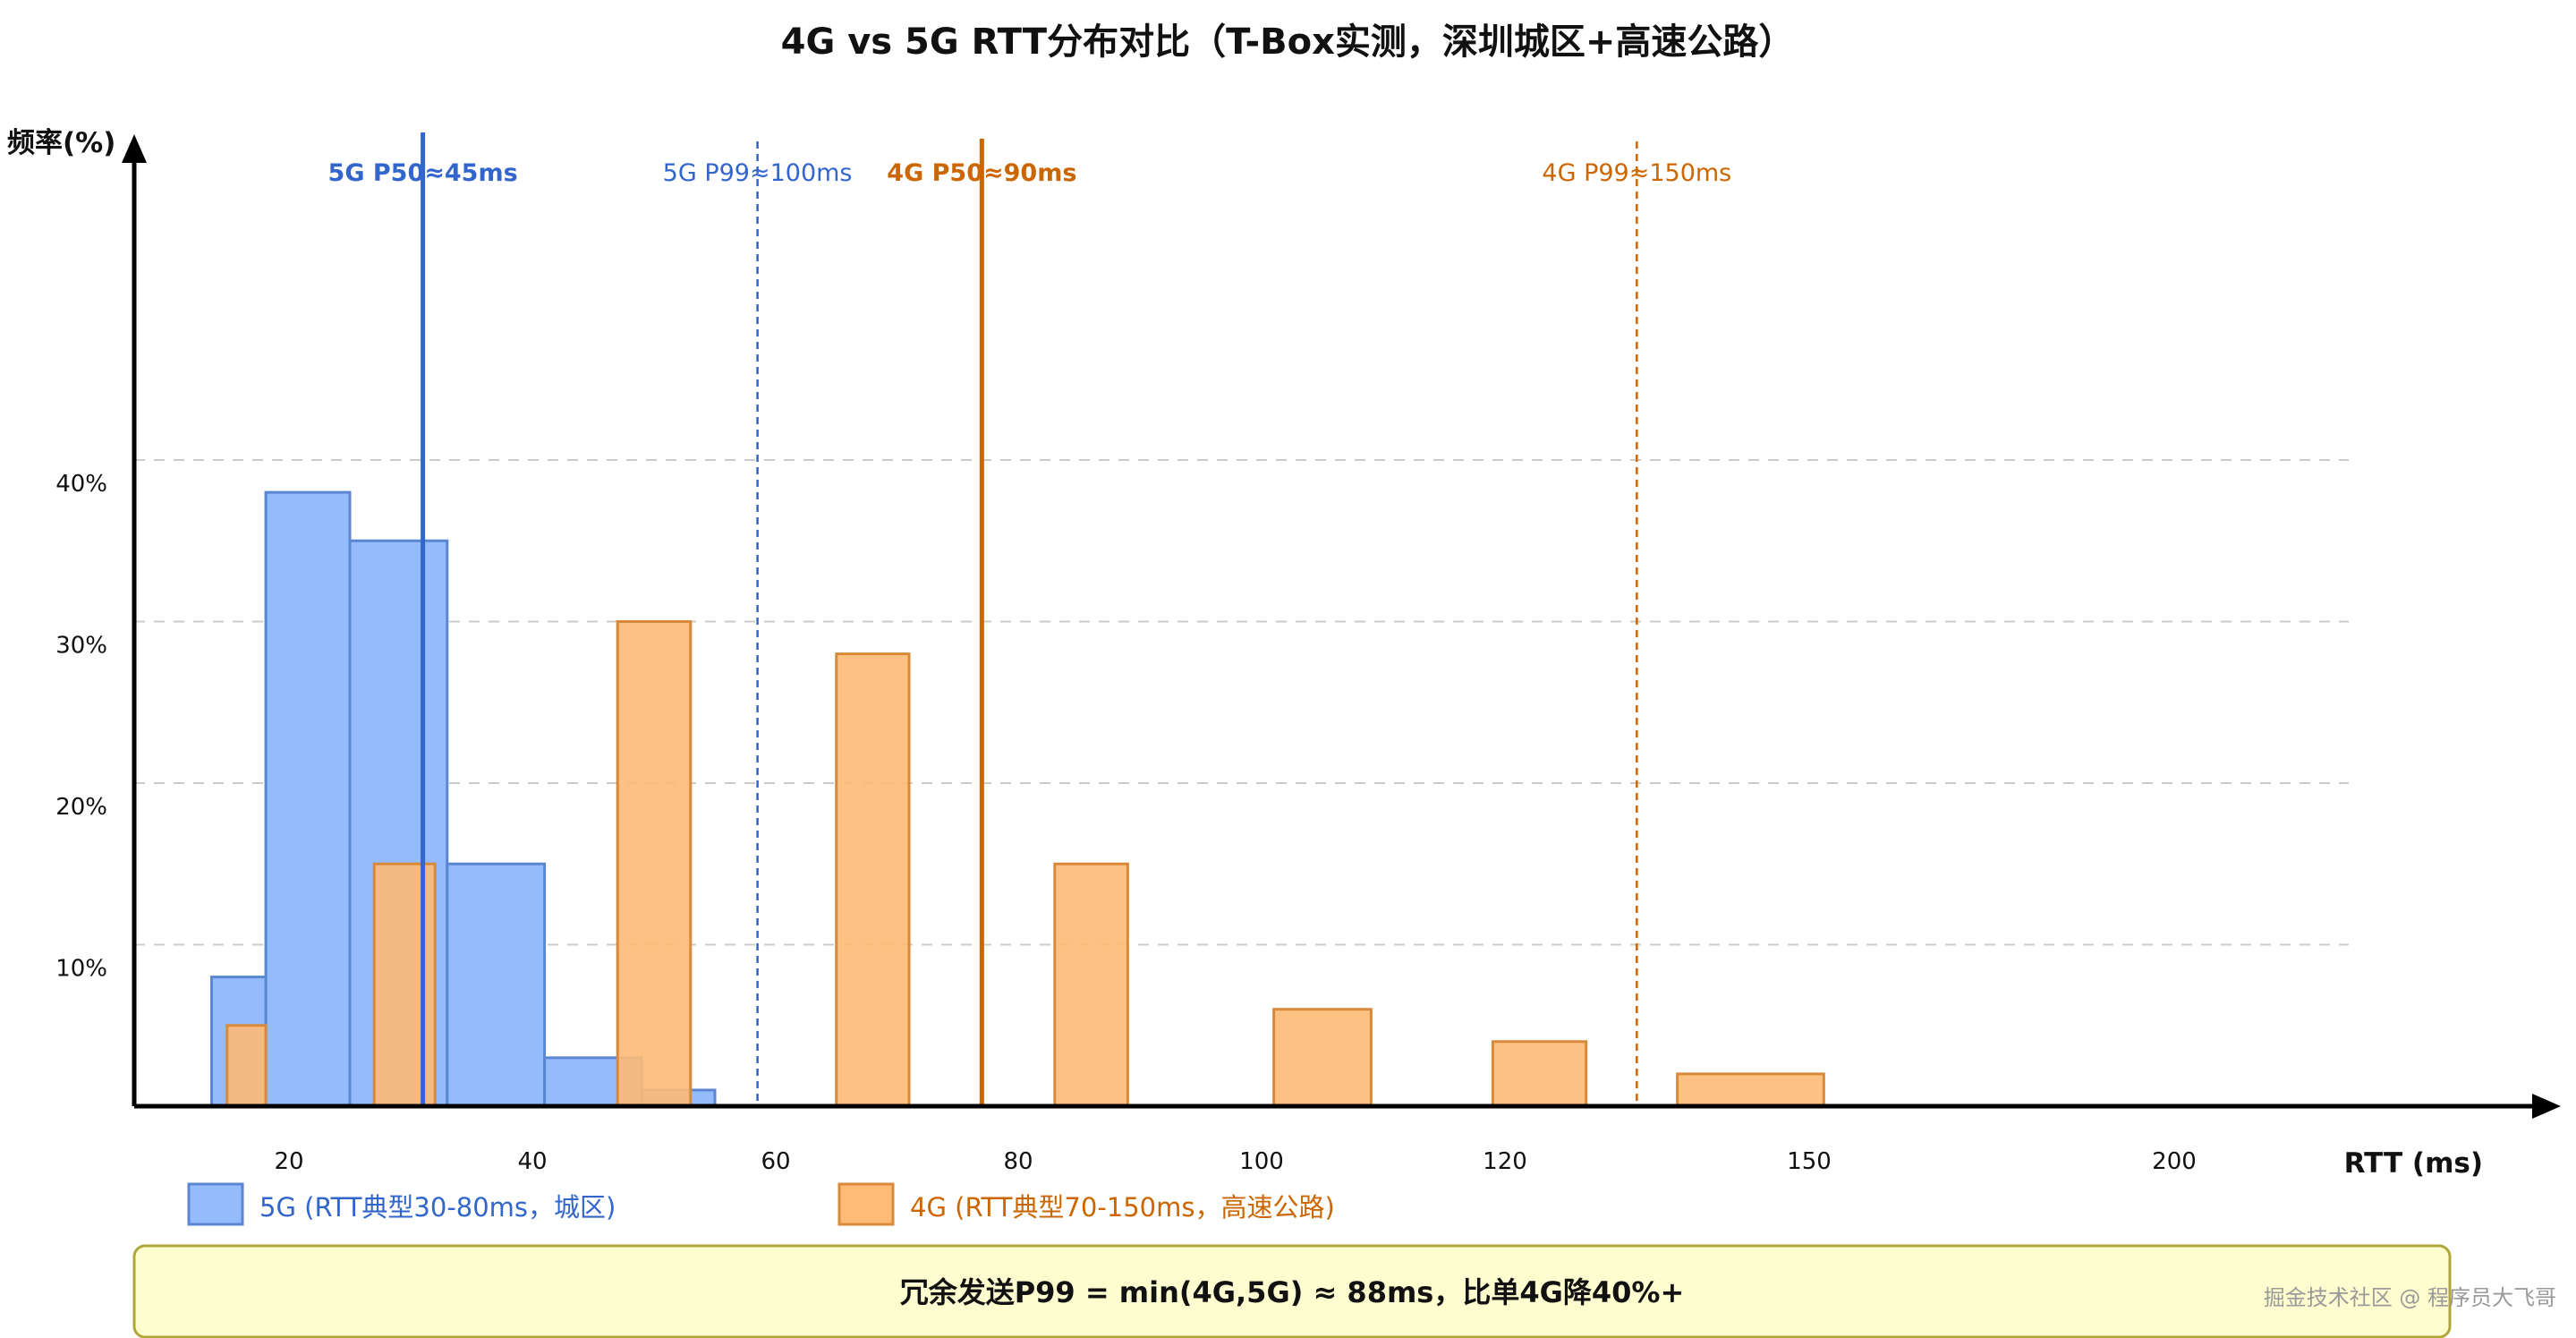 This screenshot has height=1338, width=2576. Describe the element at coordinates (2413, 1163) in the screenshot. I see `x-axis-title: RTT (ms)` at that location.